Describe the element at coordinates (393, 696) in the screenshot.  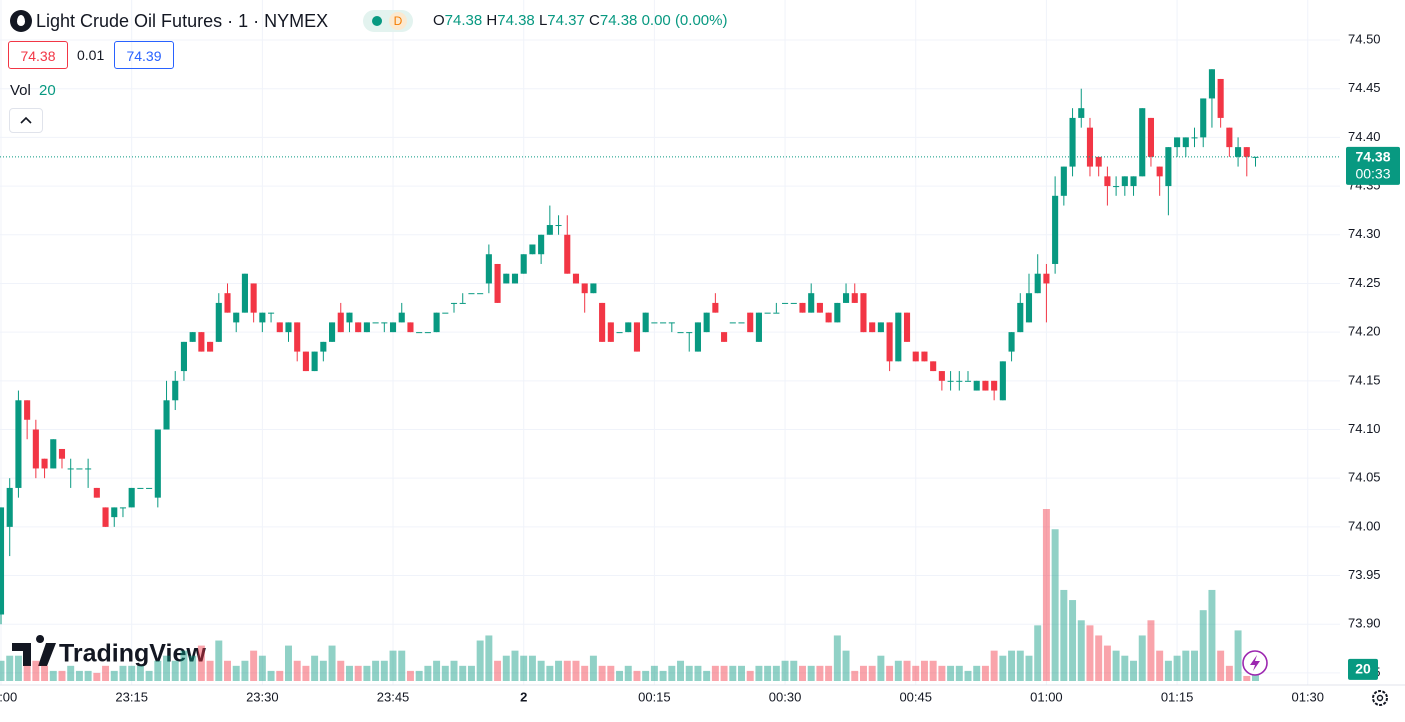
I see `x-tick-label: 23:45` at that location.